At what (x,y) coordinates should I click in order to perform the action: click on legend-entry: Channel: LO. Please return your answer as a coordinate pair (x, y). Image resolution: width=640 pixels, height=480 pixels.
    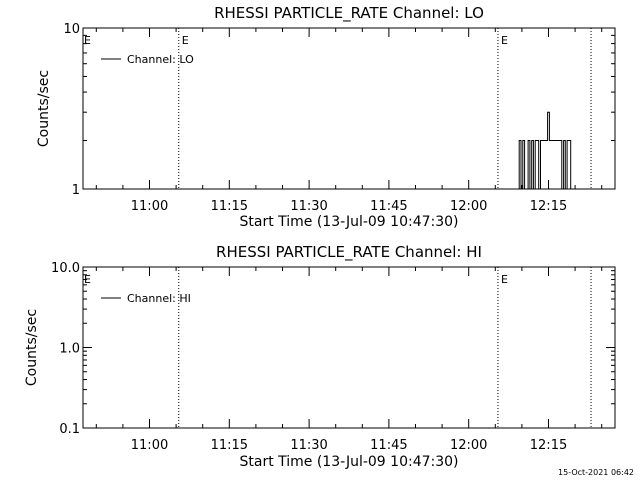
    Looking at the image, I should click on (160, 59).